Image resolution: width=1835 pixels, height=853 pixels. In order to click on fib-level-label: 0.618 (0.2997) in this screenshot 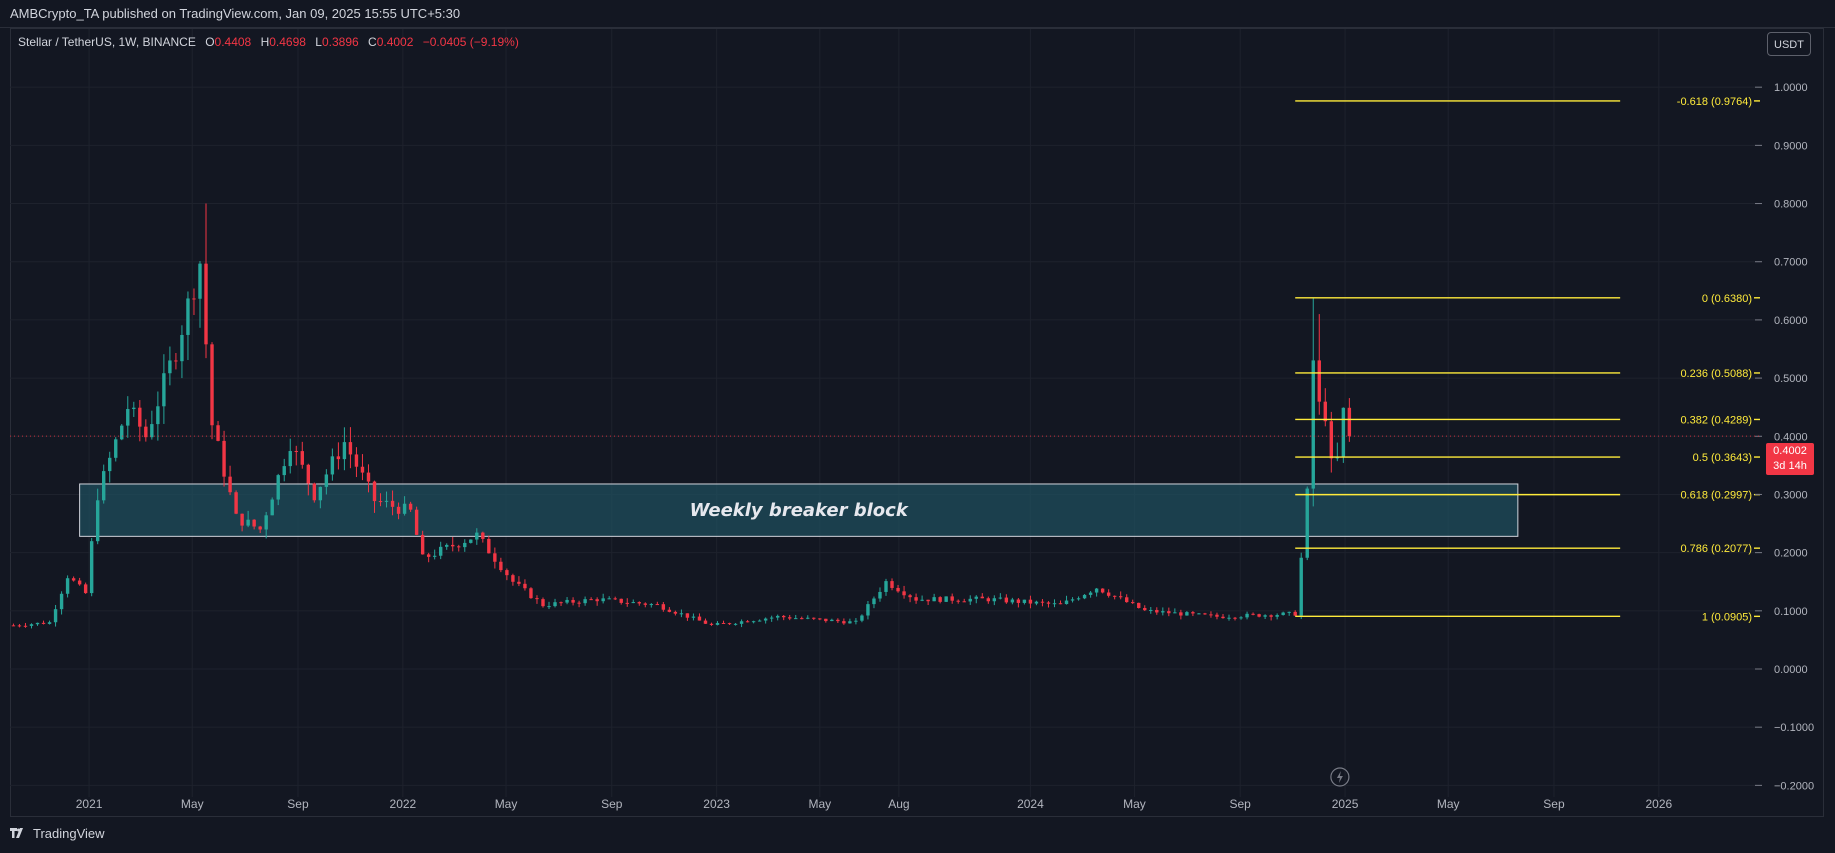, I will do `click(1716, 496)`.